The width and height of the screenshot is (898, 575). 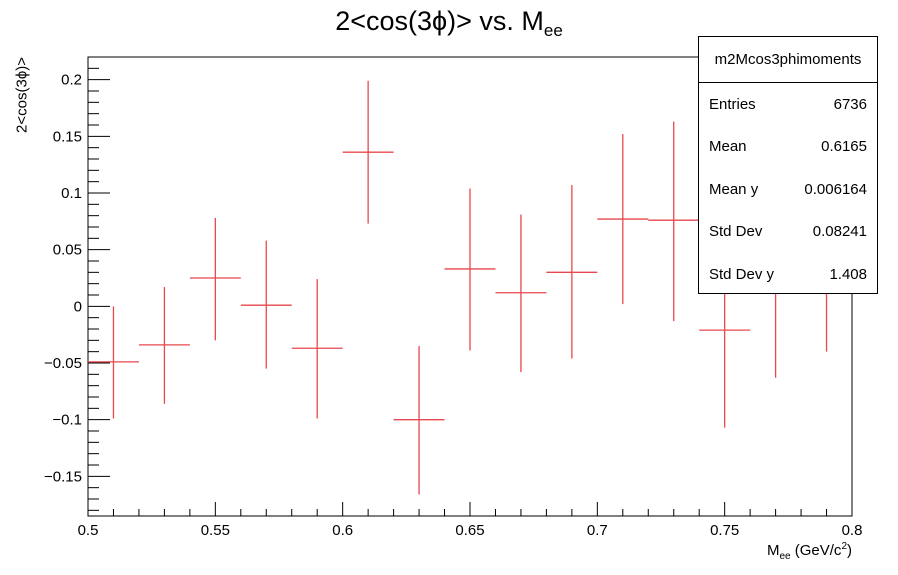 I want to click on x-tick-label: 0.5, so click(x=88, y=530).